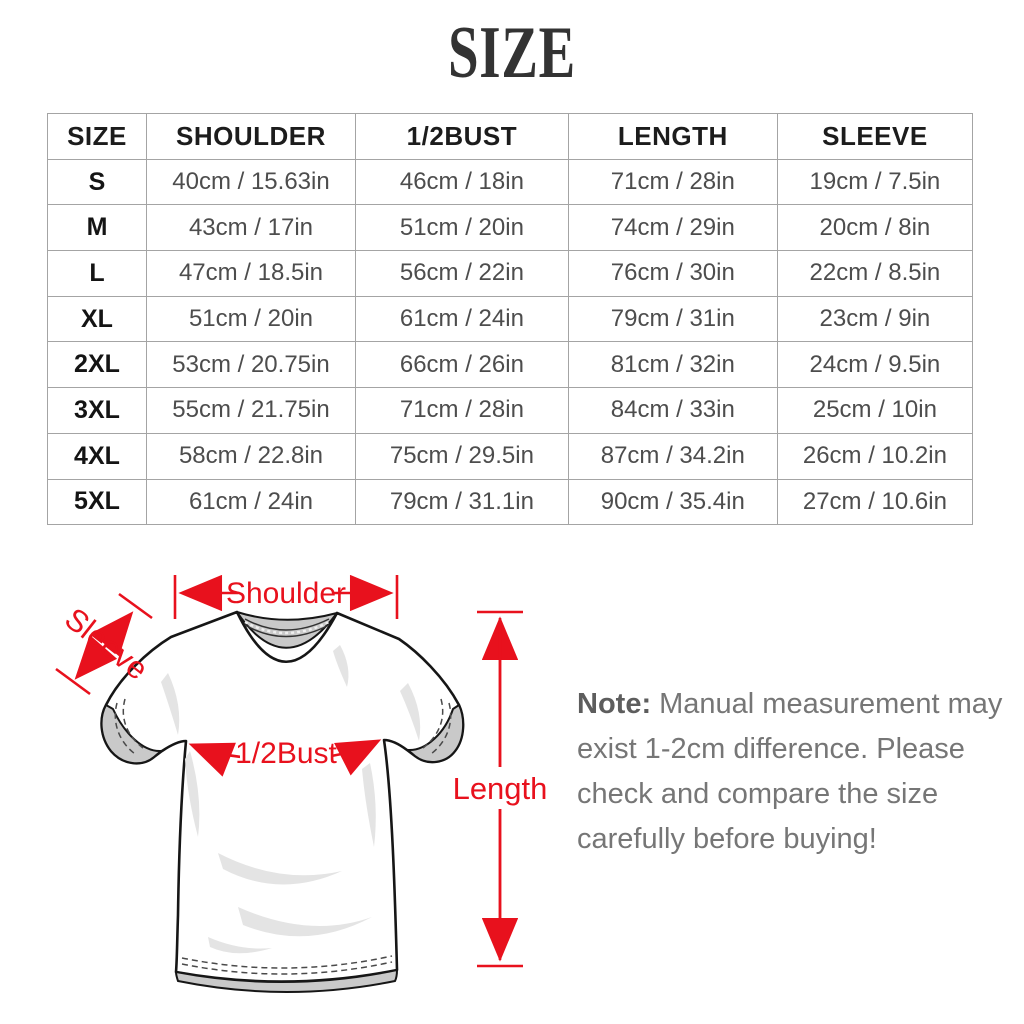  I want to click on note-line: carefully before buying!, so click(727, 839).